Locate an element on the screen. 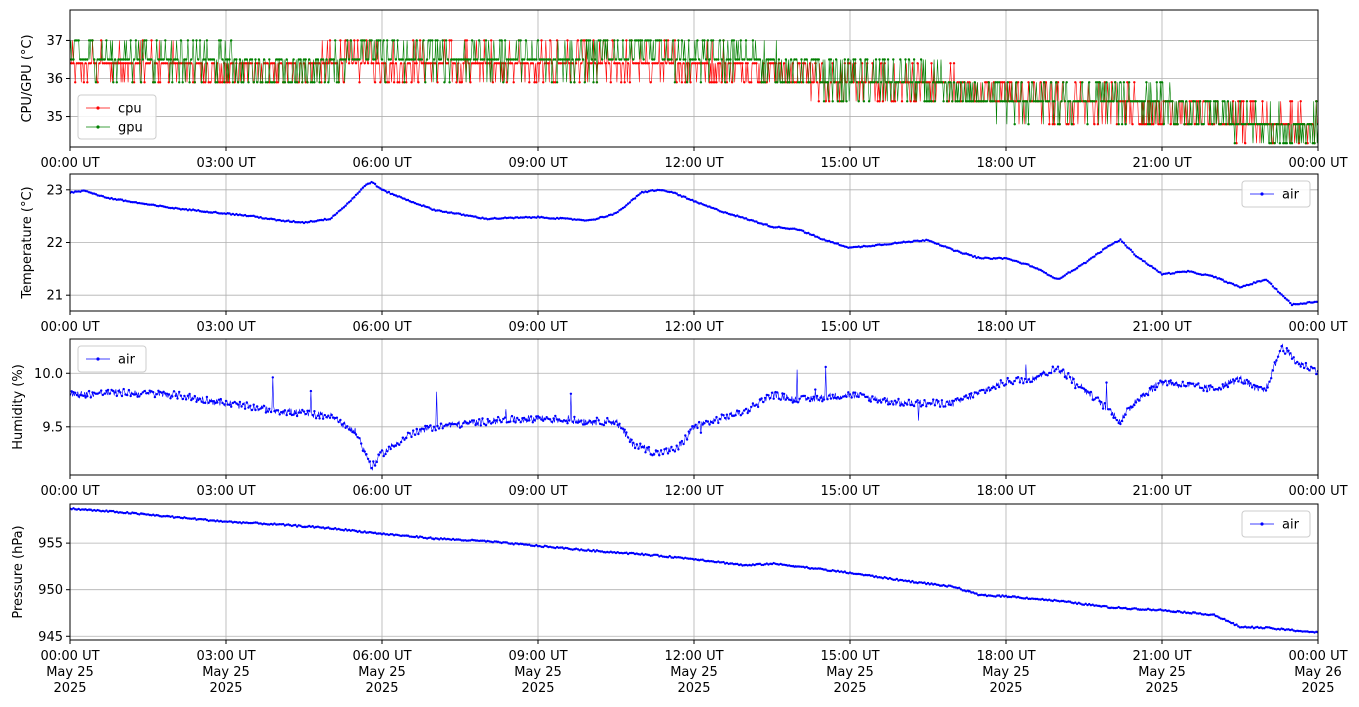 This screenshot has width=1359, height=707. legend: air is located at coordinates (112, 359).